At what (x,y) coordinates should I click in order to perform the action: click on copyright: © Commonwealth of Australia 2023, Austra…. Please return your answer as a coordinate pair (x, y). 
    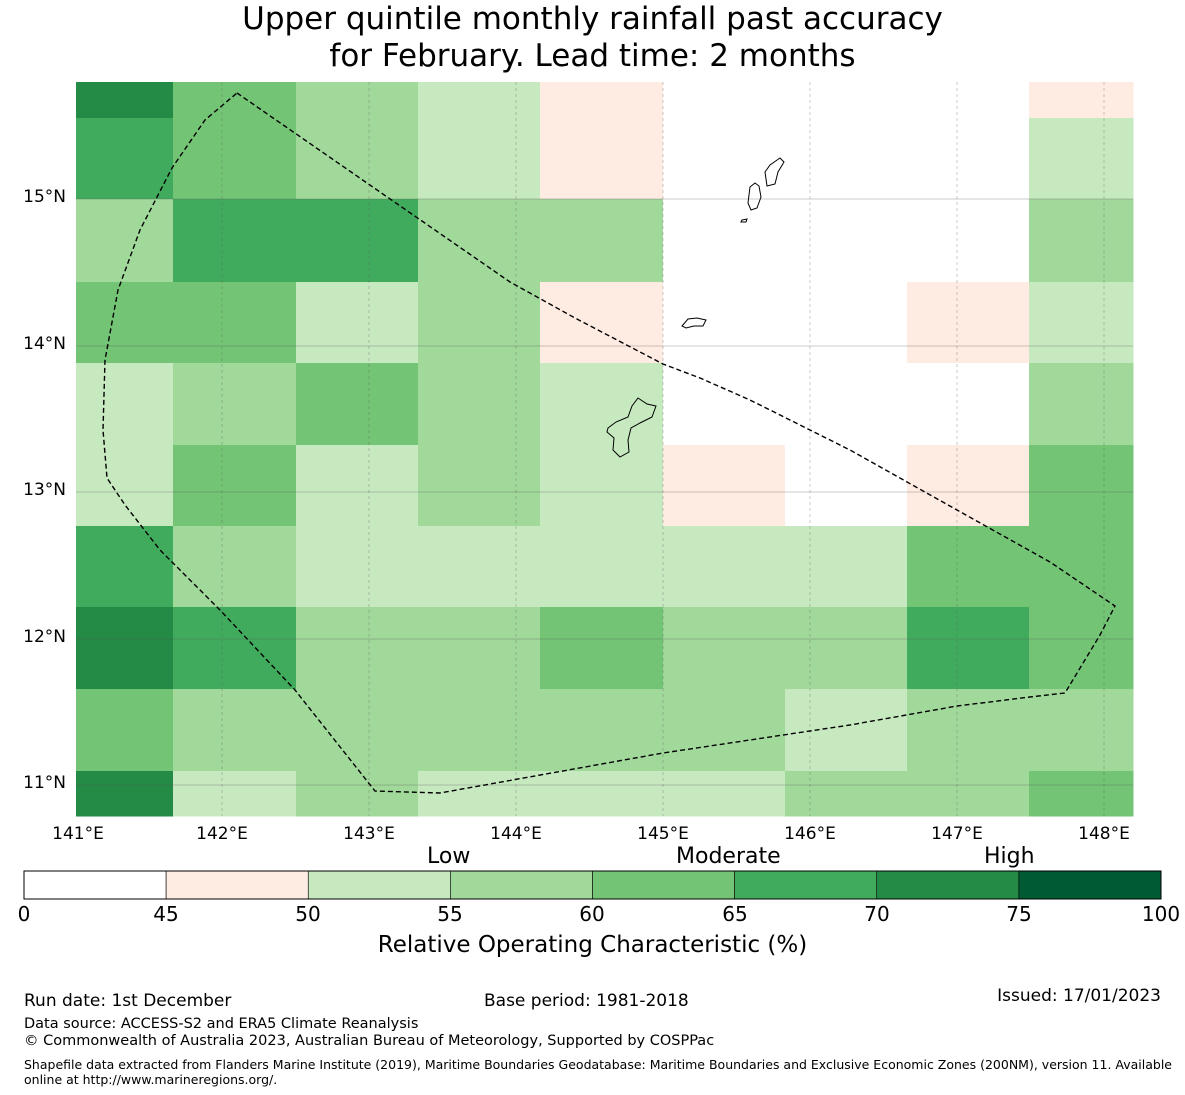
    Looking at the image, I should click on (369, 1041).